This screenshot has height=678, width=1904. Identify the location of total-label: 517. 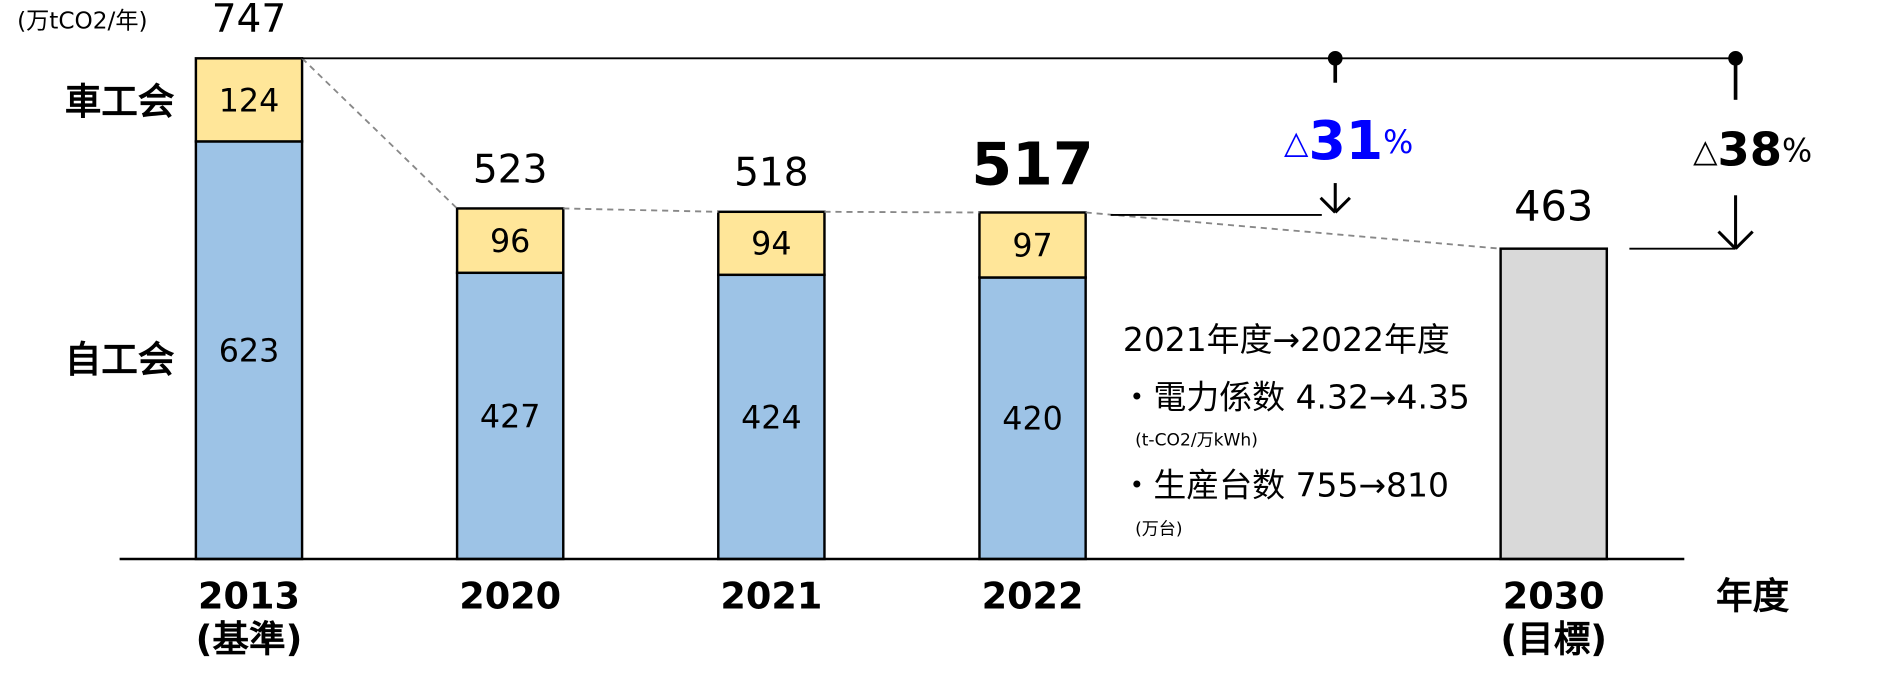
(1032, 165).